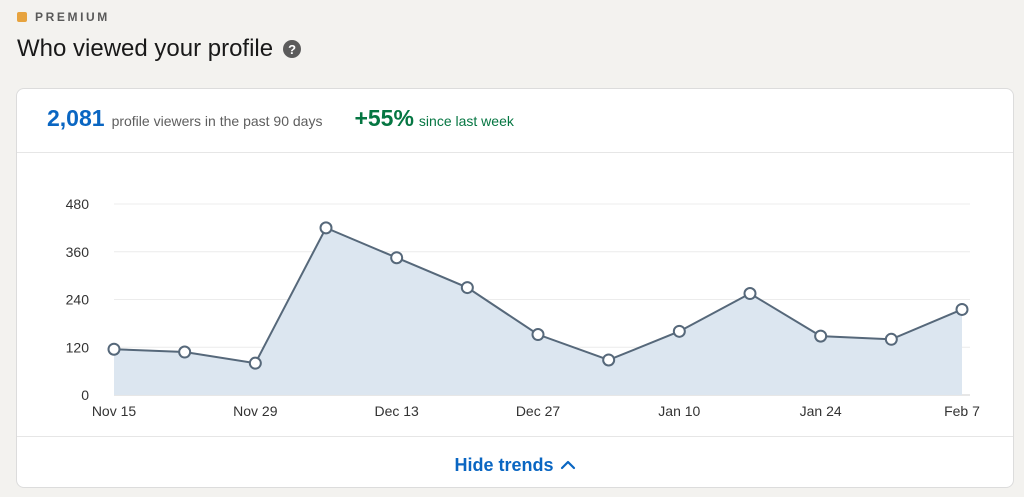  Describe the element at coordinates (78, 300) in the screenshot. I see `y-tick-label: 240` at that location.